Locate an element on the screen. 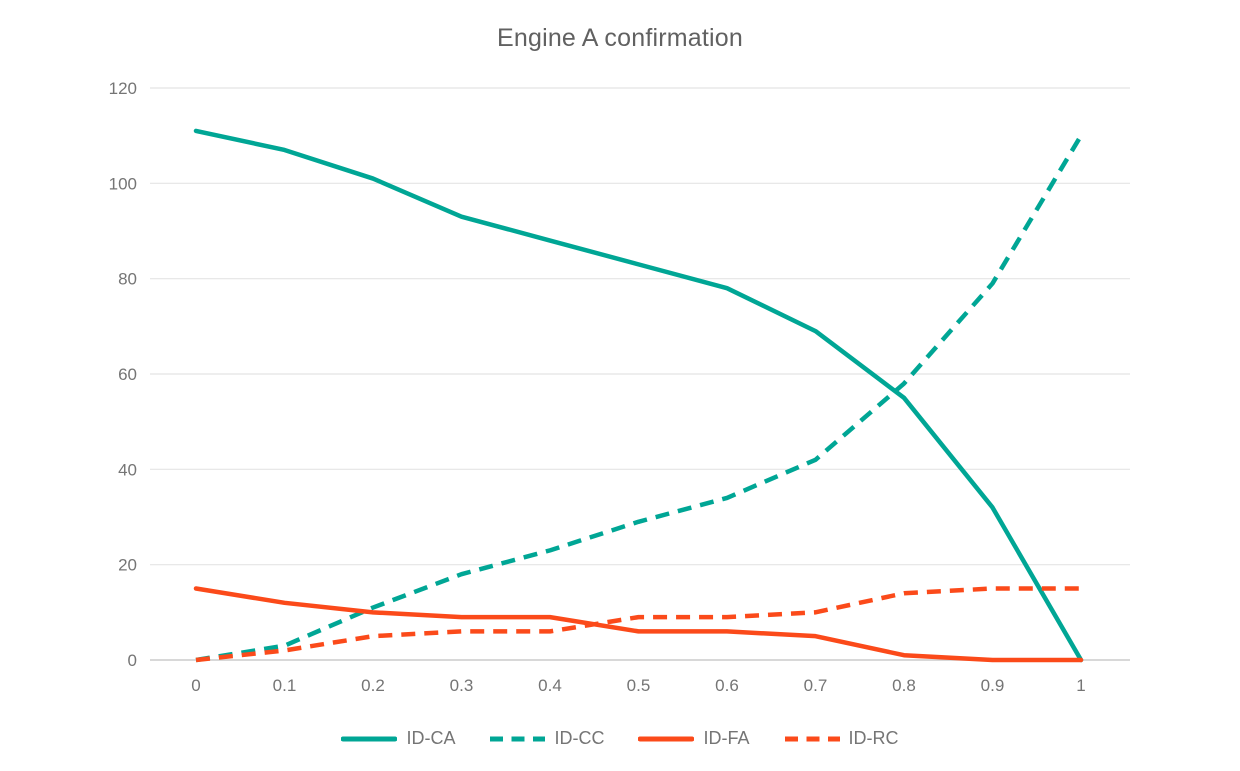 This screenshot has height=771, width=1240. series-line-id-fa is located at coordinates (638, 624).